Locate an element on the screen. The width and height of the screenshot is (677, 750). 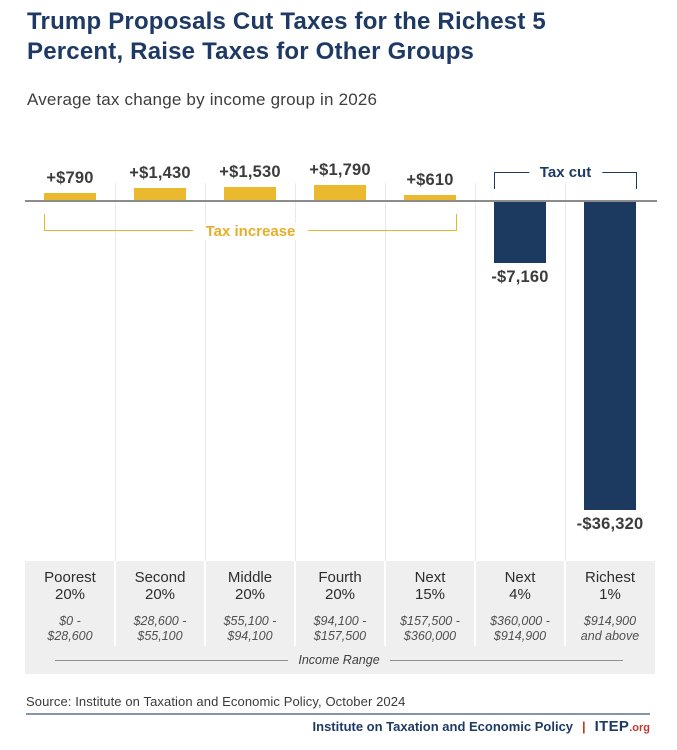
category-label: Second 20% $28,600 - $55,100 is located at coordinates (160, 606).